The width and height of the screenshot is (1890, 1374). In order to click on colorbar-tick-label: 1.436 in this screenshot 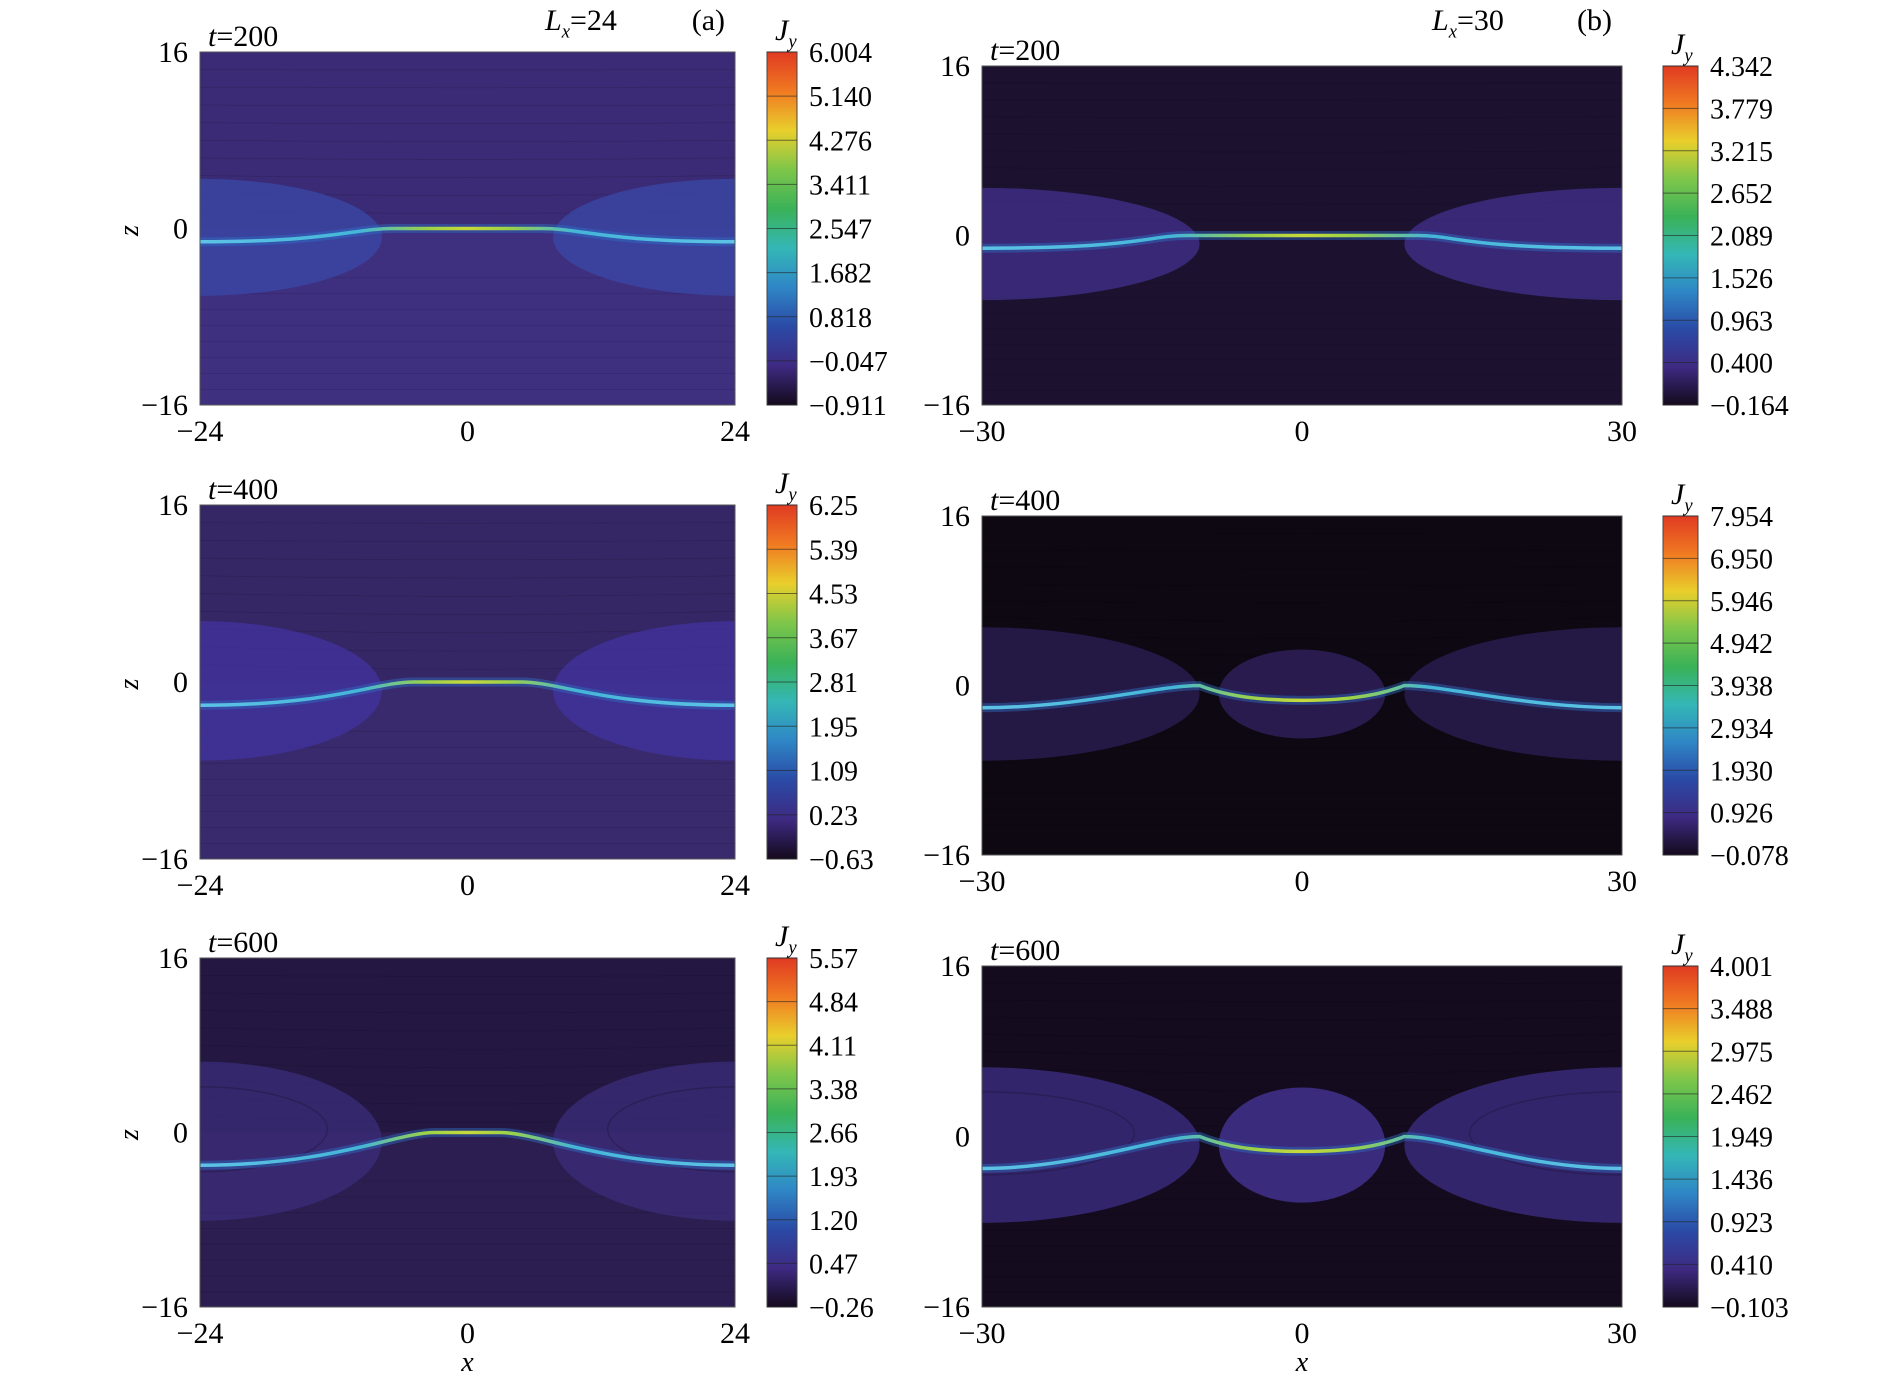, I will do `click(1741, 1180)`.